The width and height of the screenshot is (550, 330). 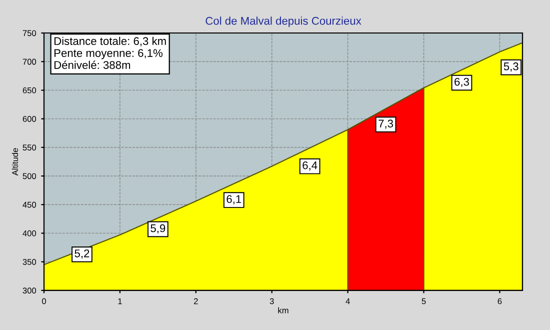 I want to click on x-tick-label: 6, so click(x=500, y=301).